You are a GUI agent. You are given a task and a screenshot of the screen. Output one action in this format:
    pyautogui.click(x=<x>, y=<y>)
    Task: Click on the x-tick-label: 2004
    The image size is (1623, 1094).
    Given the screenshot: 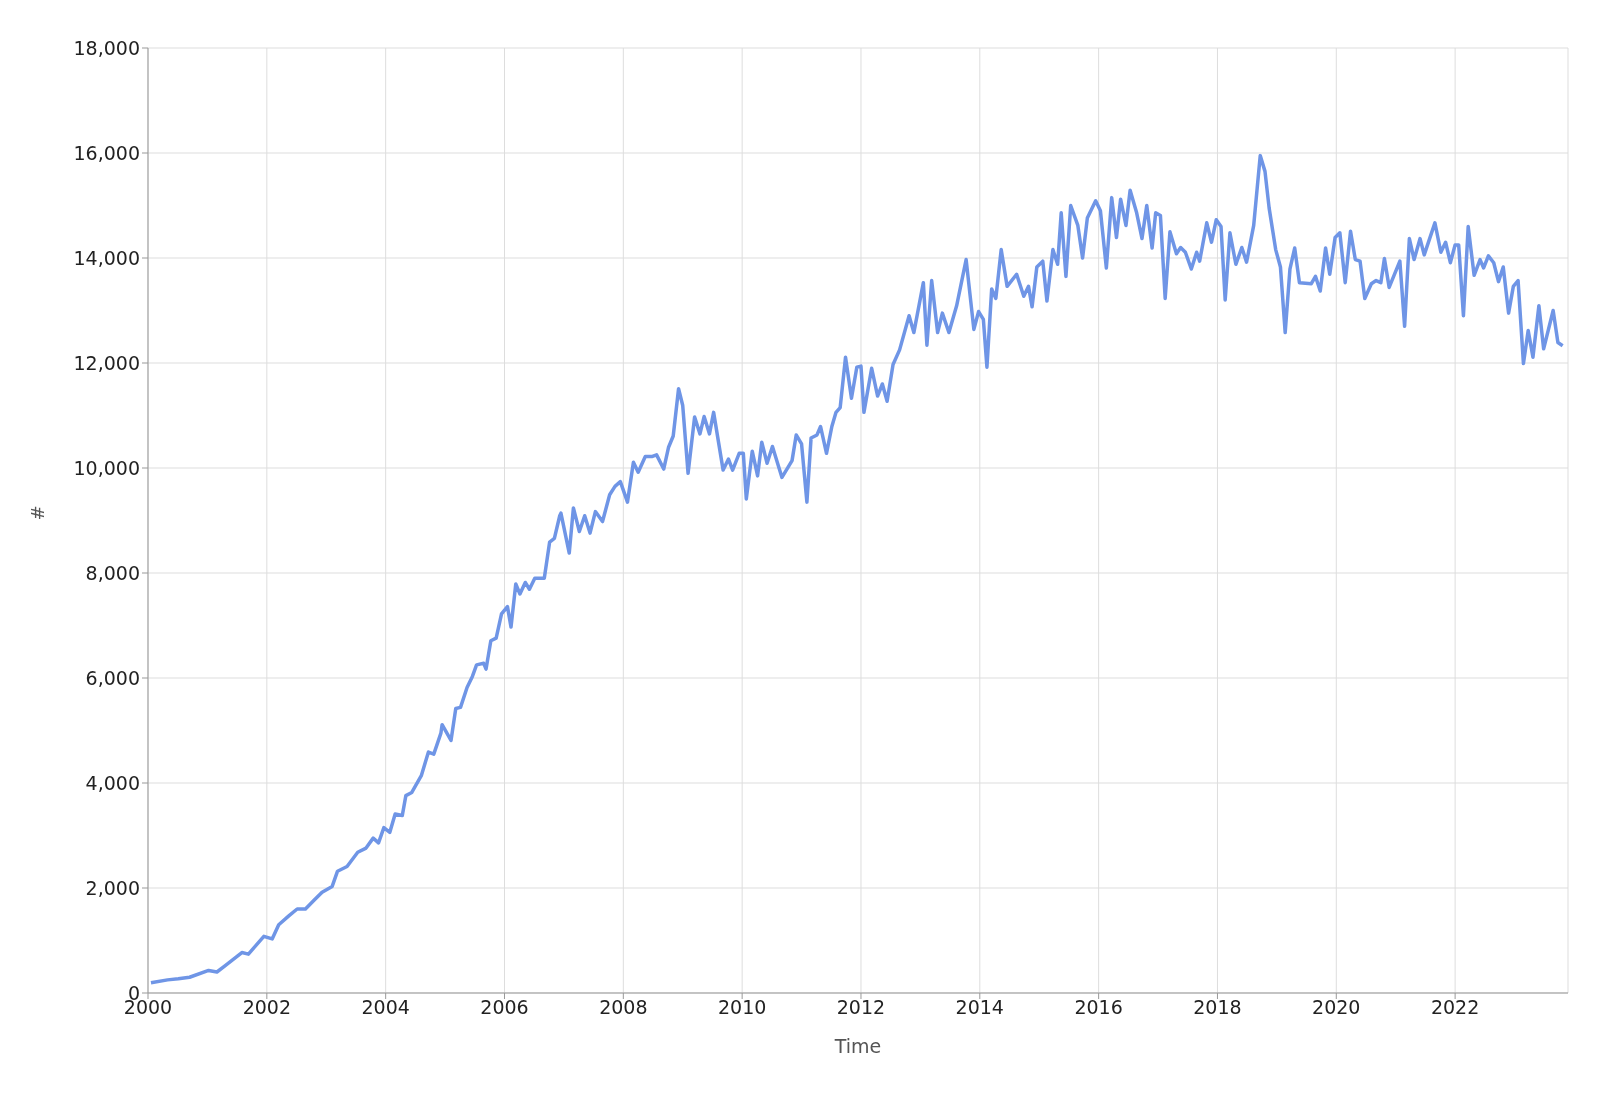 What is the action you would take?
    pyautogui.click(x=385, y=1007)
    